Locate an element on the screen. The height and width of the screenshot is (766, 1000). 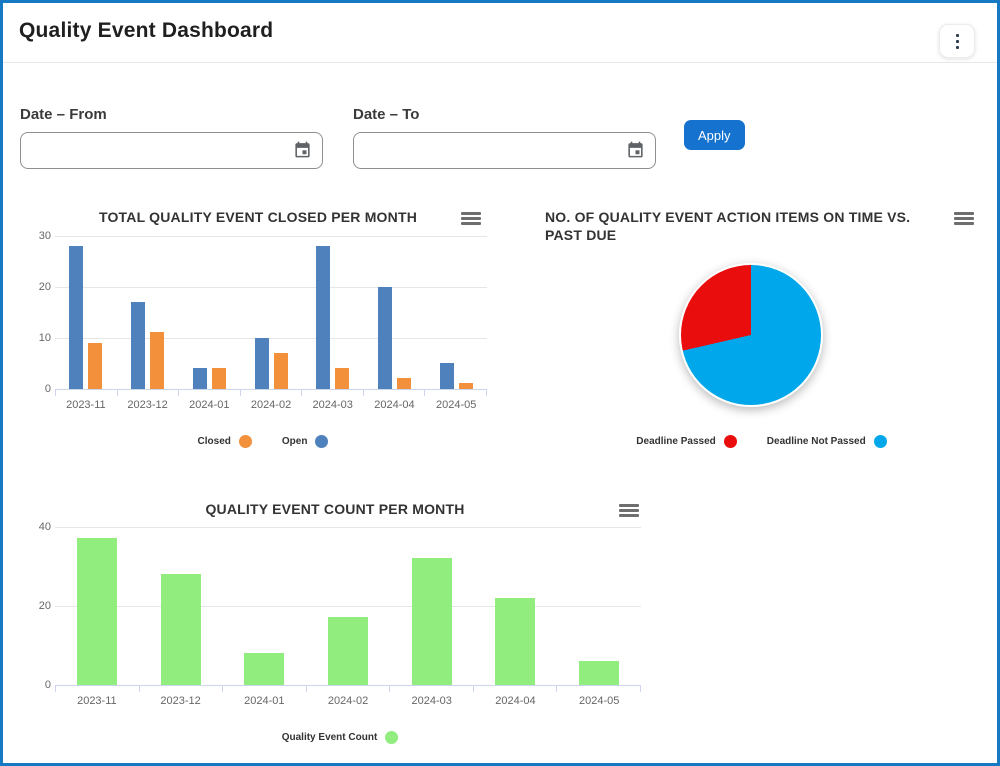
chart-legend: Quality Event Count is located at coordinates (340, 737).